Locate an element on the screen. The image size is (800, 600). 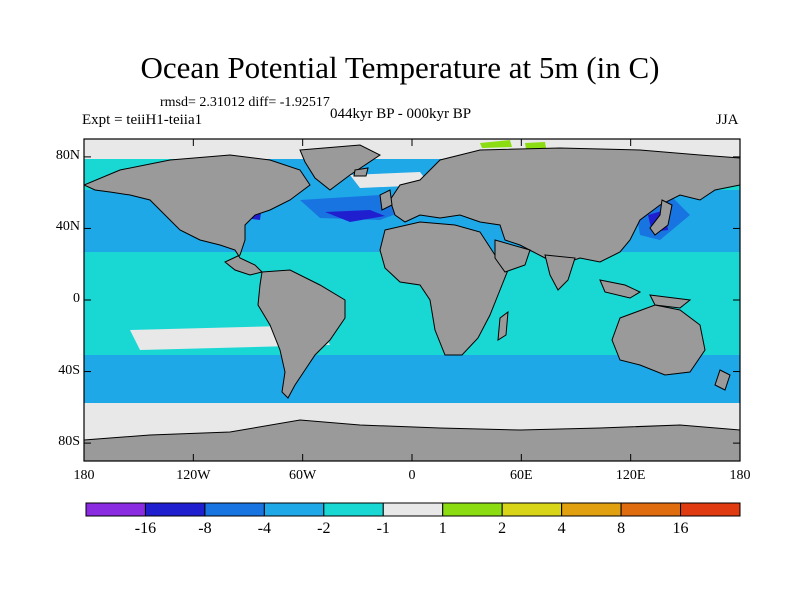
south-pacific-cool is located at coordinates (174, 377).